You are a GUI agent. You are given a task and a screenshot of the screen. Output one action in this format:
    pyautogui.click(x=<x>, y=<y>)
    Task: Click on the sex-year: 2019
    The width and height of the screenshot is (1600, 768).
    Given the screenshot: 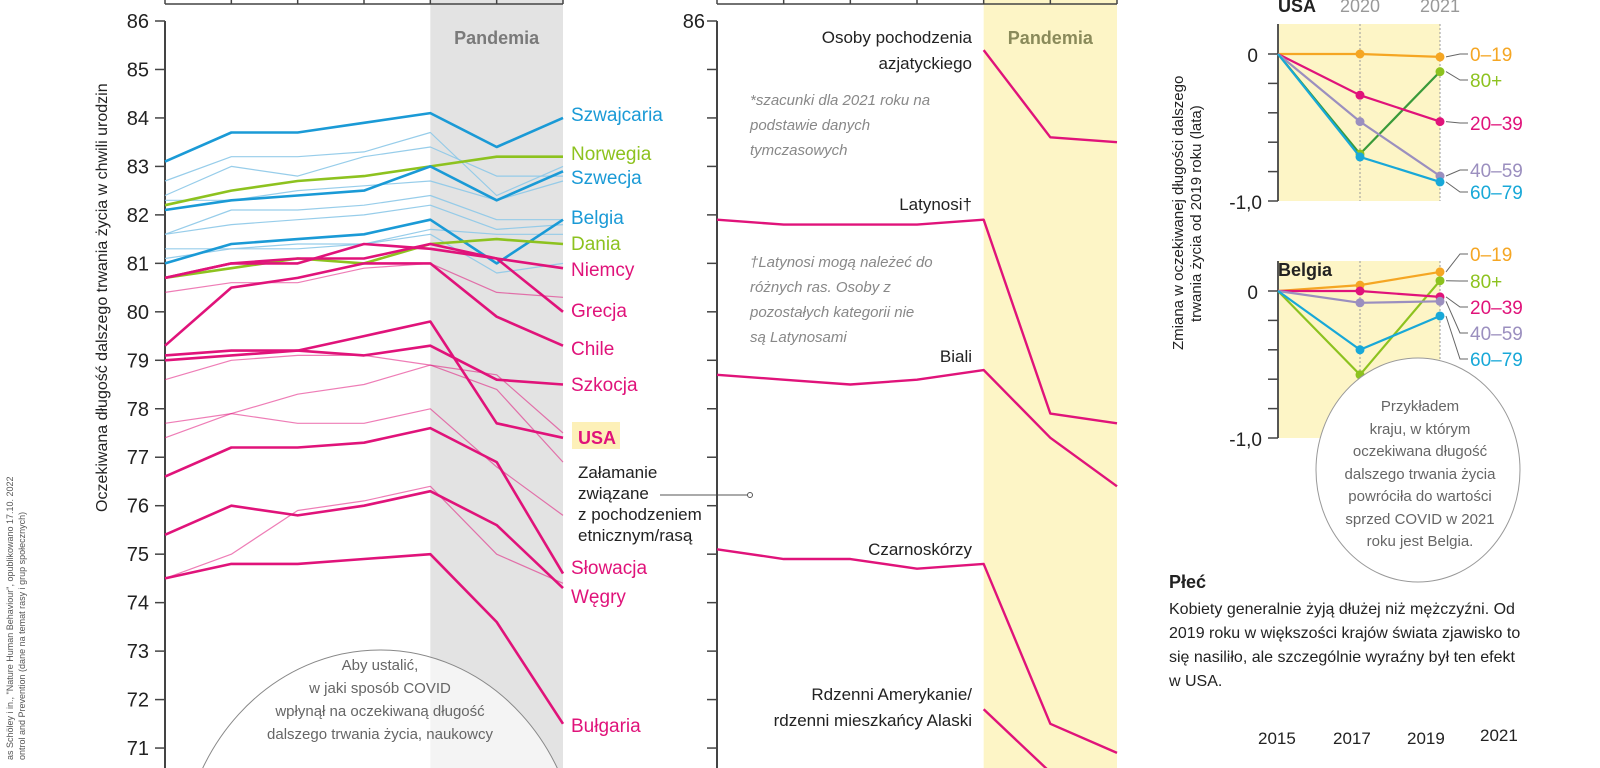 What is the action you would take?
    pyautogui.click(x=1426, y=738)
    